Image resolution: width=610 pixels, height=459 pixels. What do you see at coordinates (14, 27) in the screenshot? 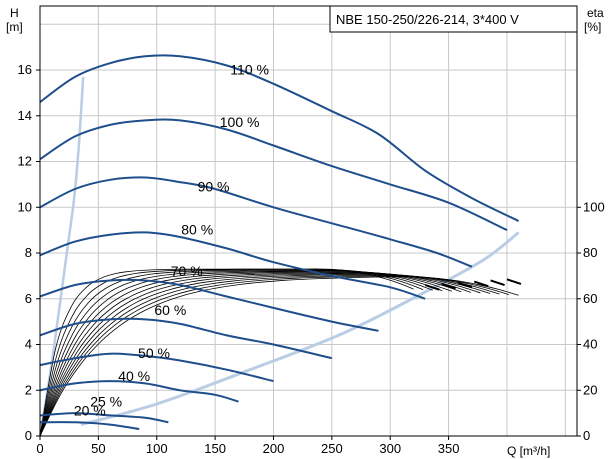
I see `y-left-axis-unit: [m]` at bounding box center [14, 27].